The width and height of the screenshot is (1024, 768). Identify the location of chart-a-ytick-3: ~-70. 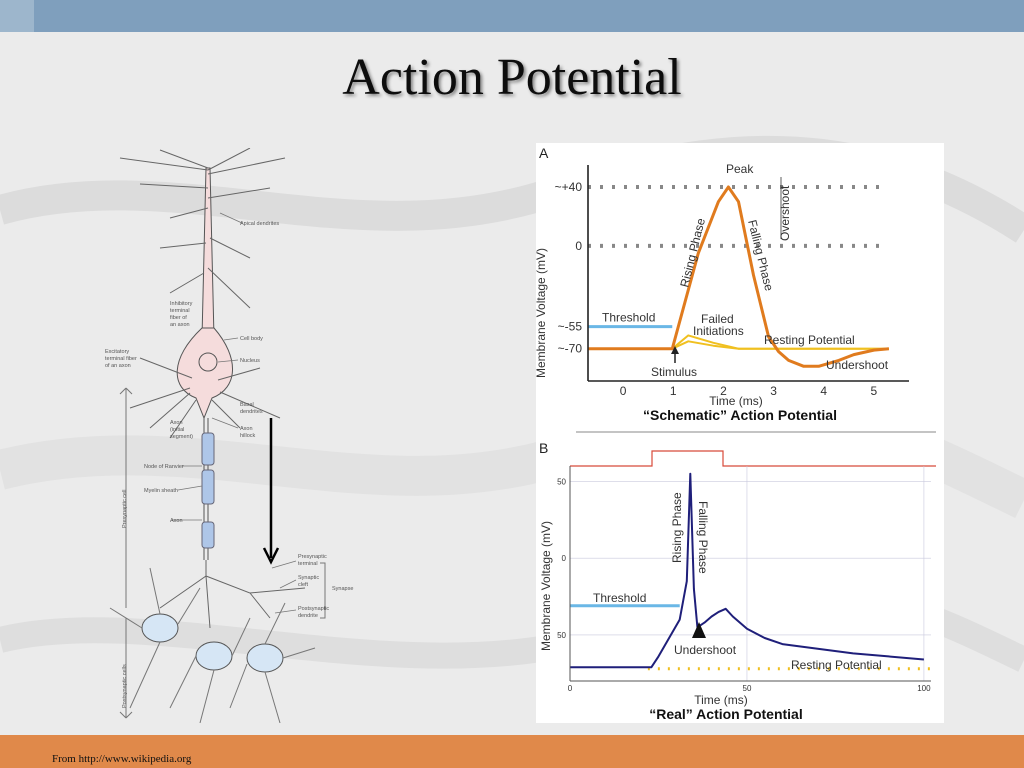
(570, 349).